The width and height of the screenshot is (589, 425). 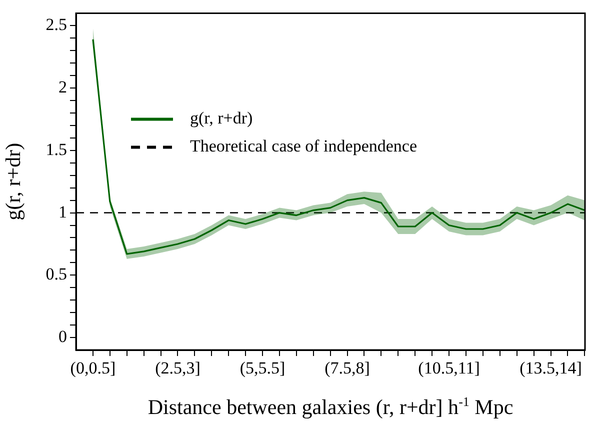 I want to click on y-tick-label: 0.5, so click(x=56, y=274).